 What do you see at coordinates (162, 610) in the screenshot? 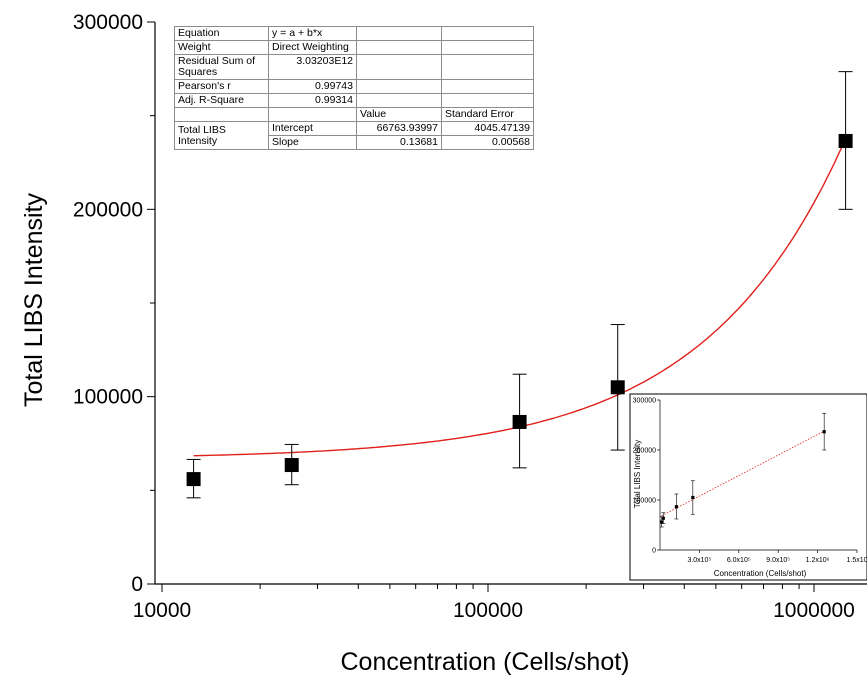
I see `x-tick-label: 10000` at bounding box center [162, 610].